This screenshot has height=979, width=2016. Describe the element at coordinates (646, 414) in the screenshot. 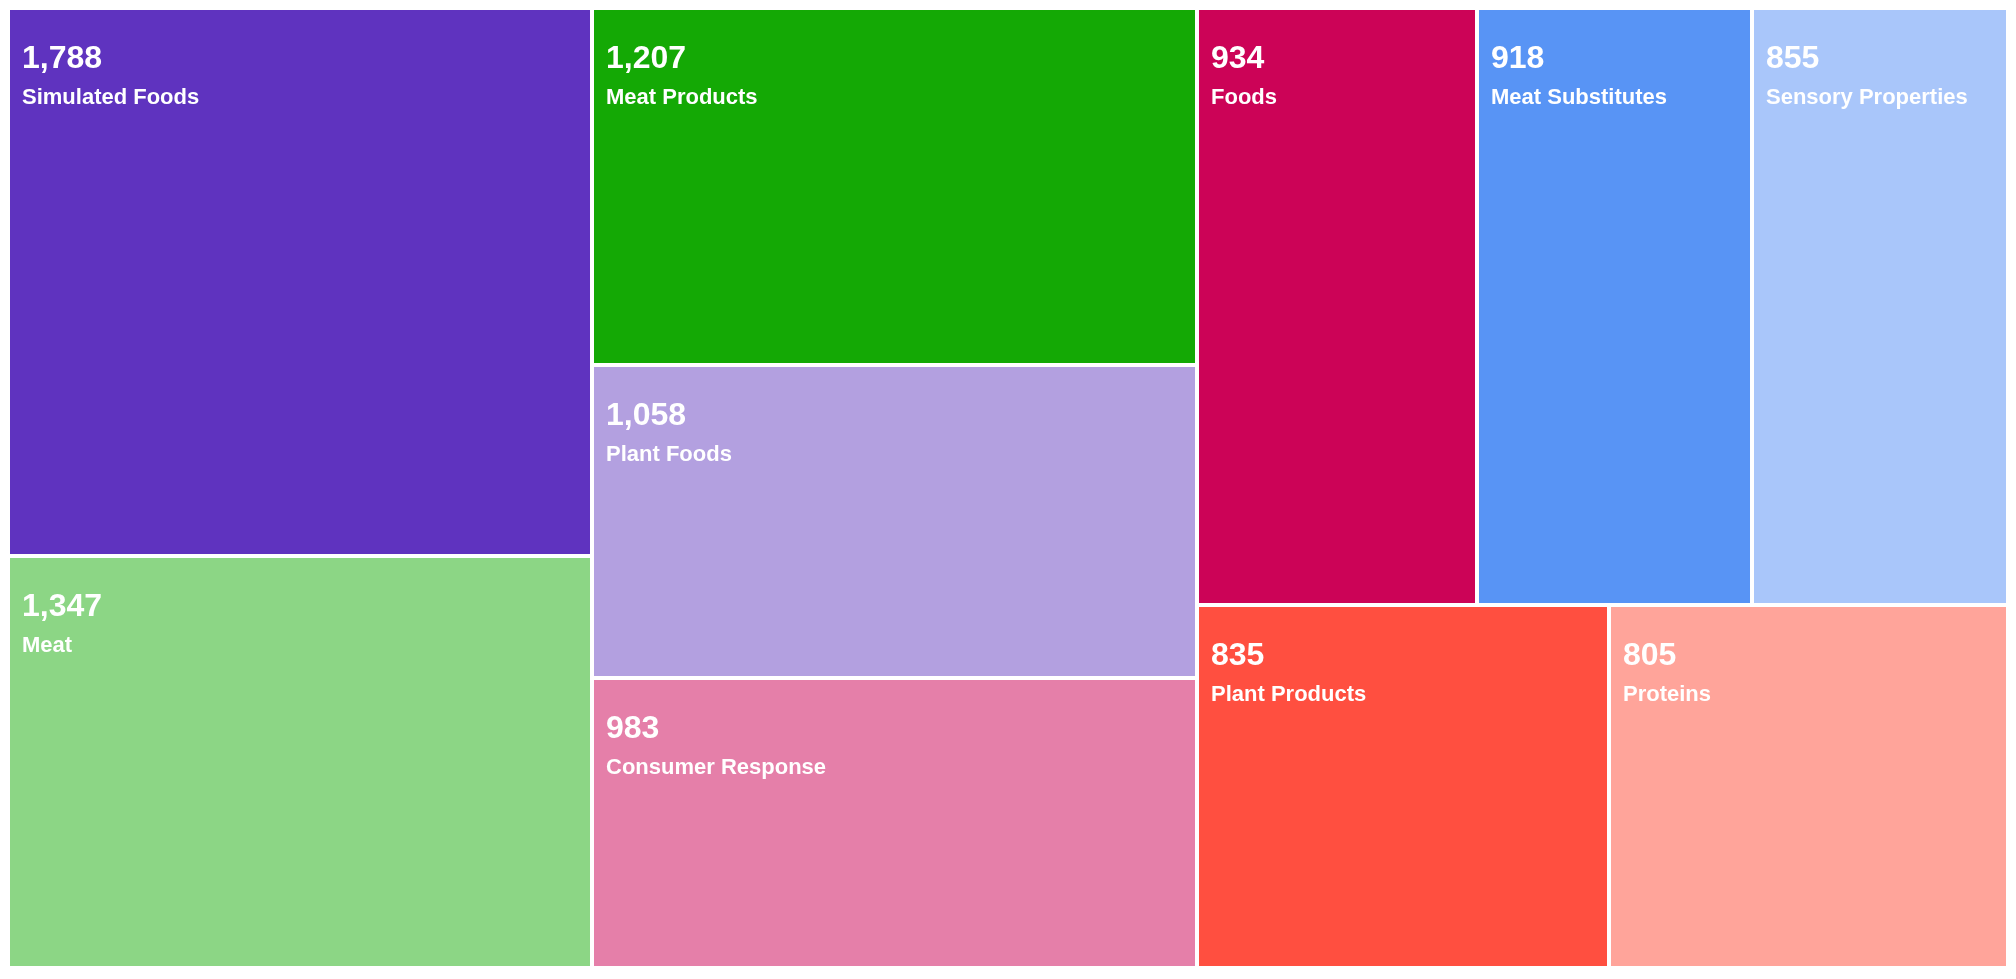

I see `data-label: 1,058` at that location.